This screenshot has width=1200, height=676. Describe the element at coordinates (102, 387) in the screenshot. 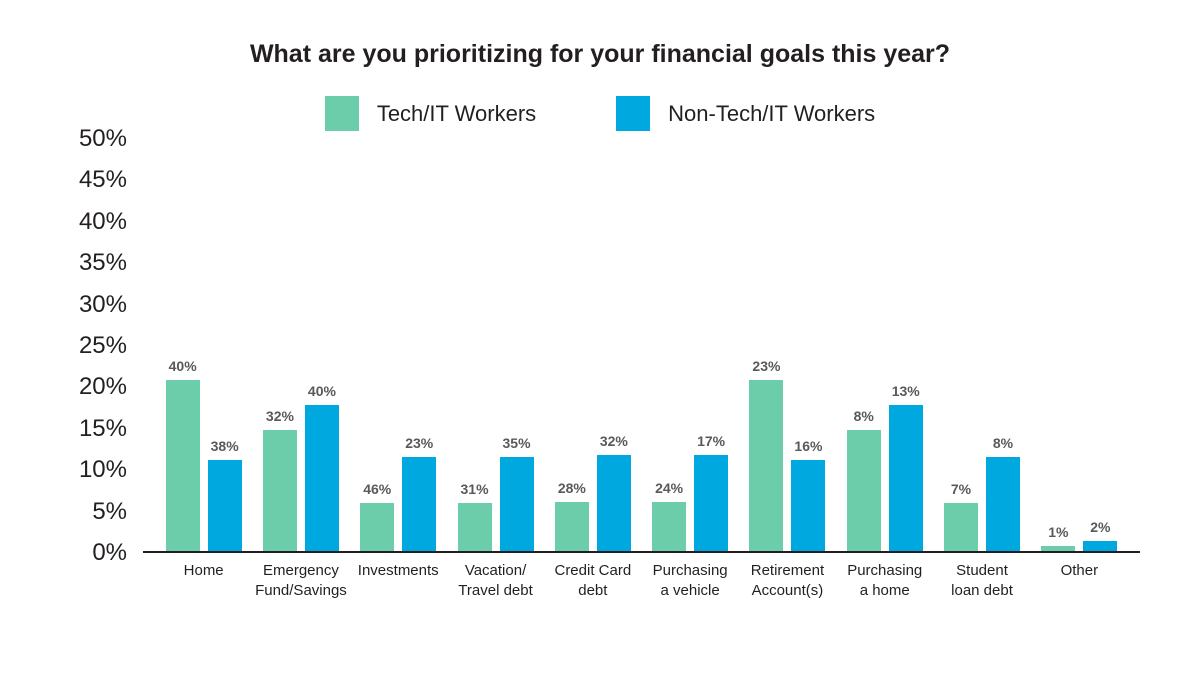

I see `y-tick-label-20: 20%` at that location.